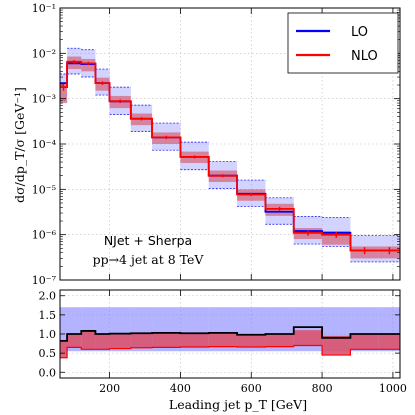  I want to click on legend-box, so click(343, 43).